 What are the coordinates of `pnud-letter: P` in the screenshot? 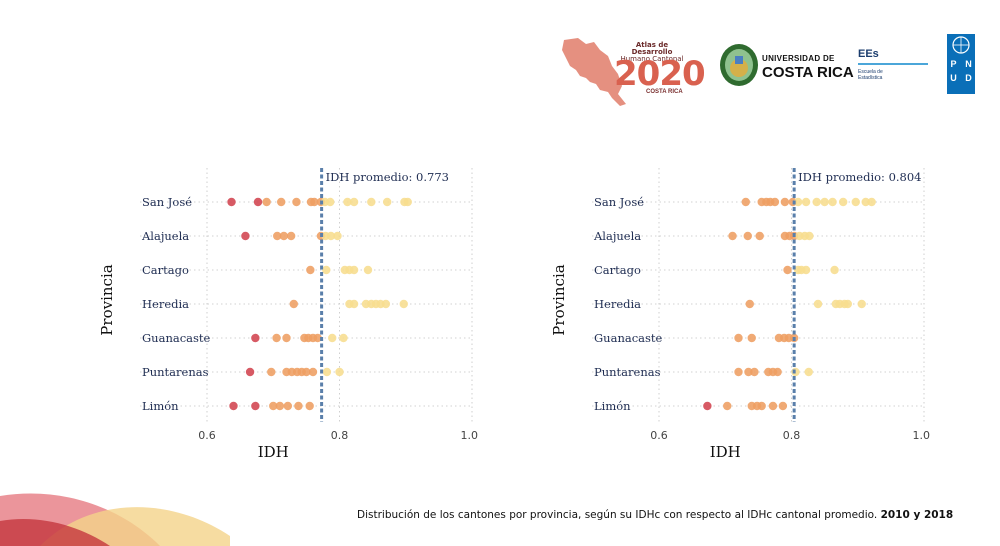 It's located at (953, 64).